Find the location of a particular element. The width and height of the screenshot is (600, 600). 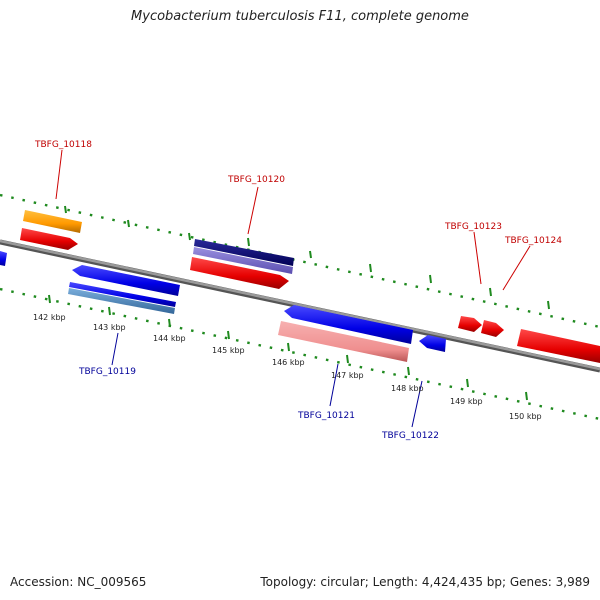

forward-major-ticks is located at coordinates (307, 257).